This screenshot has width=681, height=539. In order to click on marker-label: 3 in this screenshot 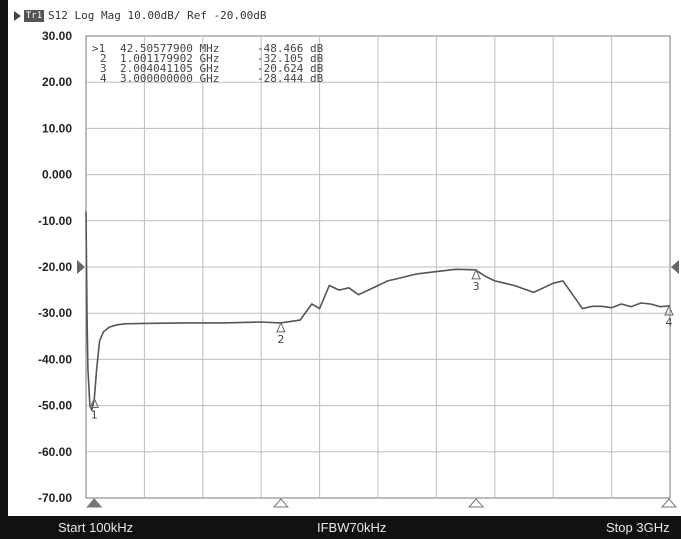, I will do `click(103, 68)`.